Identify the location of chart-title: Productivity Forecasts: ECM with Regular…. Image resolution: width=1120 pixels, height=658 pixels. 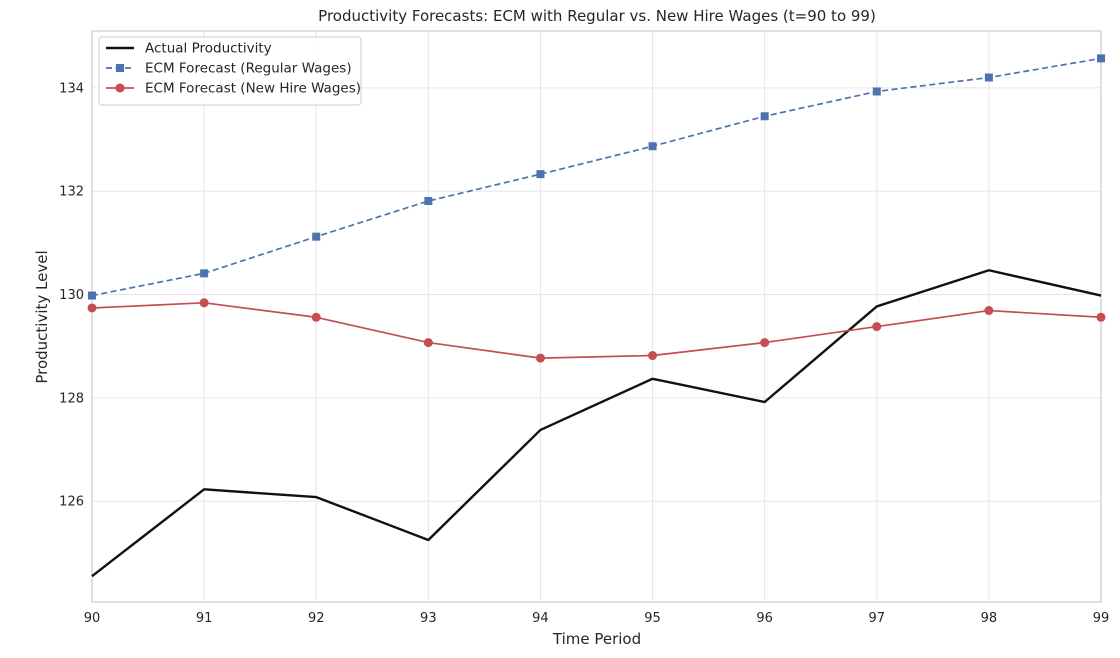
(597, 16).